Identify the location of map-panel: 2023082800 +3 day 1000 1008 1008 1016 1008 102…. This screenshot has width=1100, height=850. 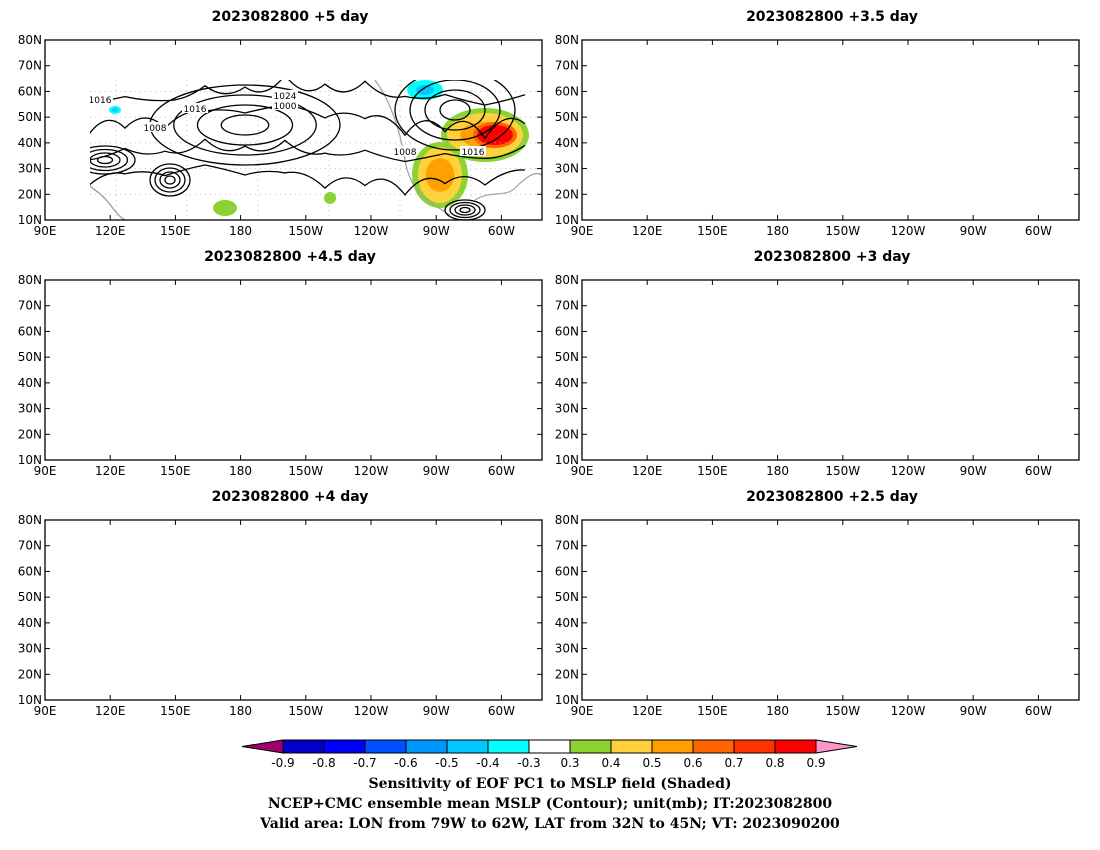
(817, 363).